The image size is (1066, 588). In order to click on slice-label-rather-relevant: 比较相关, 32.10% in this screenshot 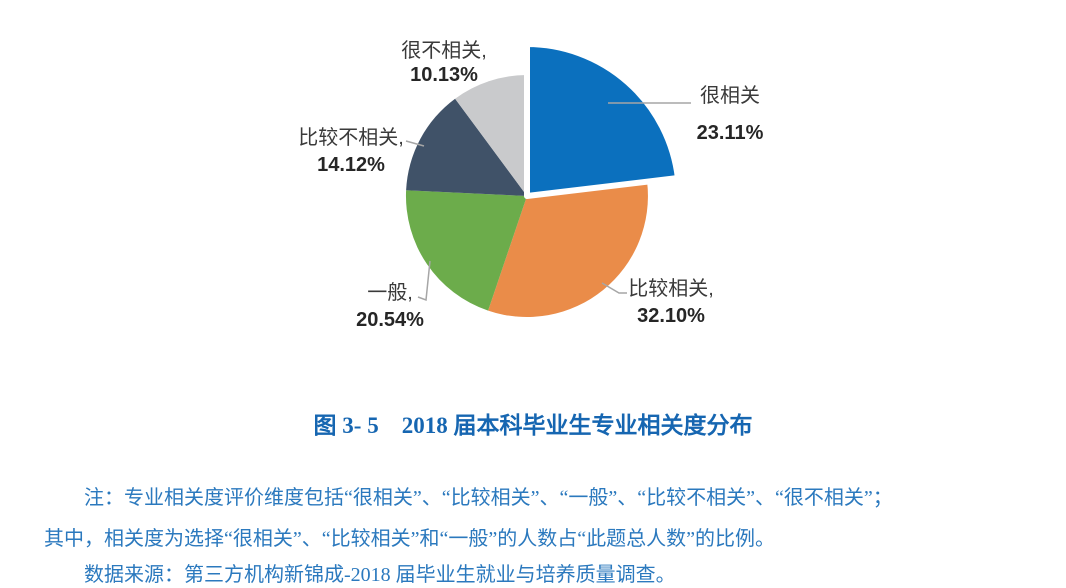, I will do `click(671, 302)`.